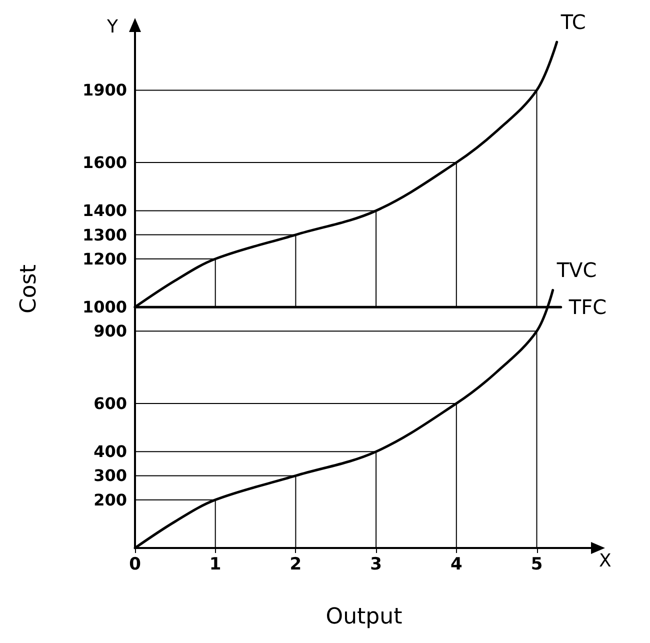 The image size is (650, 643). Describe the element at coordinates (29, 289) in the screenshot. I see `y-axis-title: Cost` at that location.